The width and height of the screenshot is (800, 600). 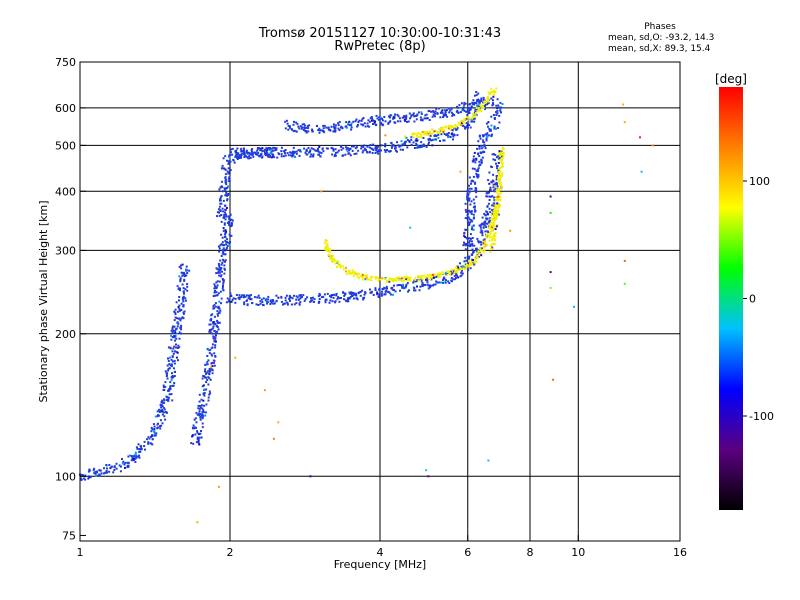 I want to click on x-tick-label: 16, so click(x=680, y=552).